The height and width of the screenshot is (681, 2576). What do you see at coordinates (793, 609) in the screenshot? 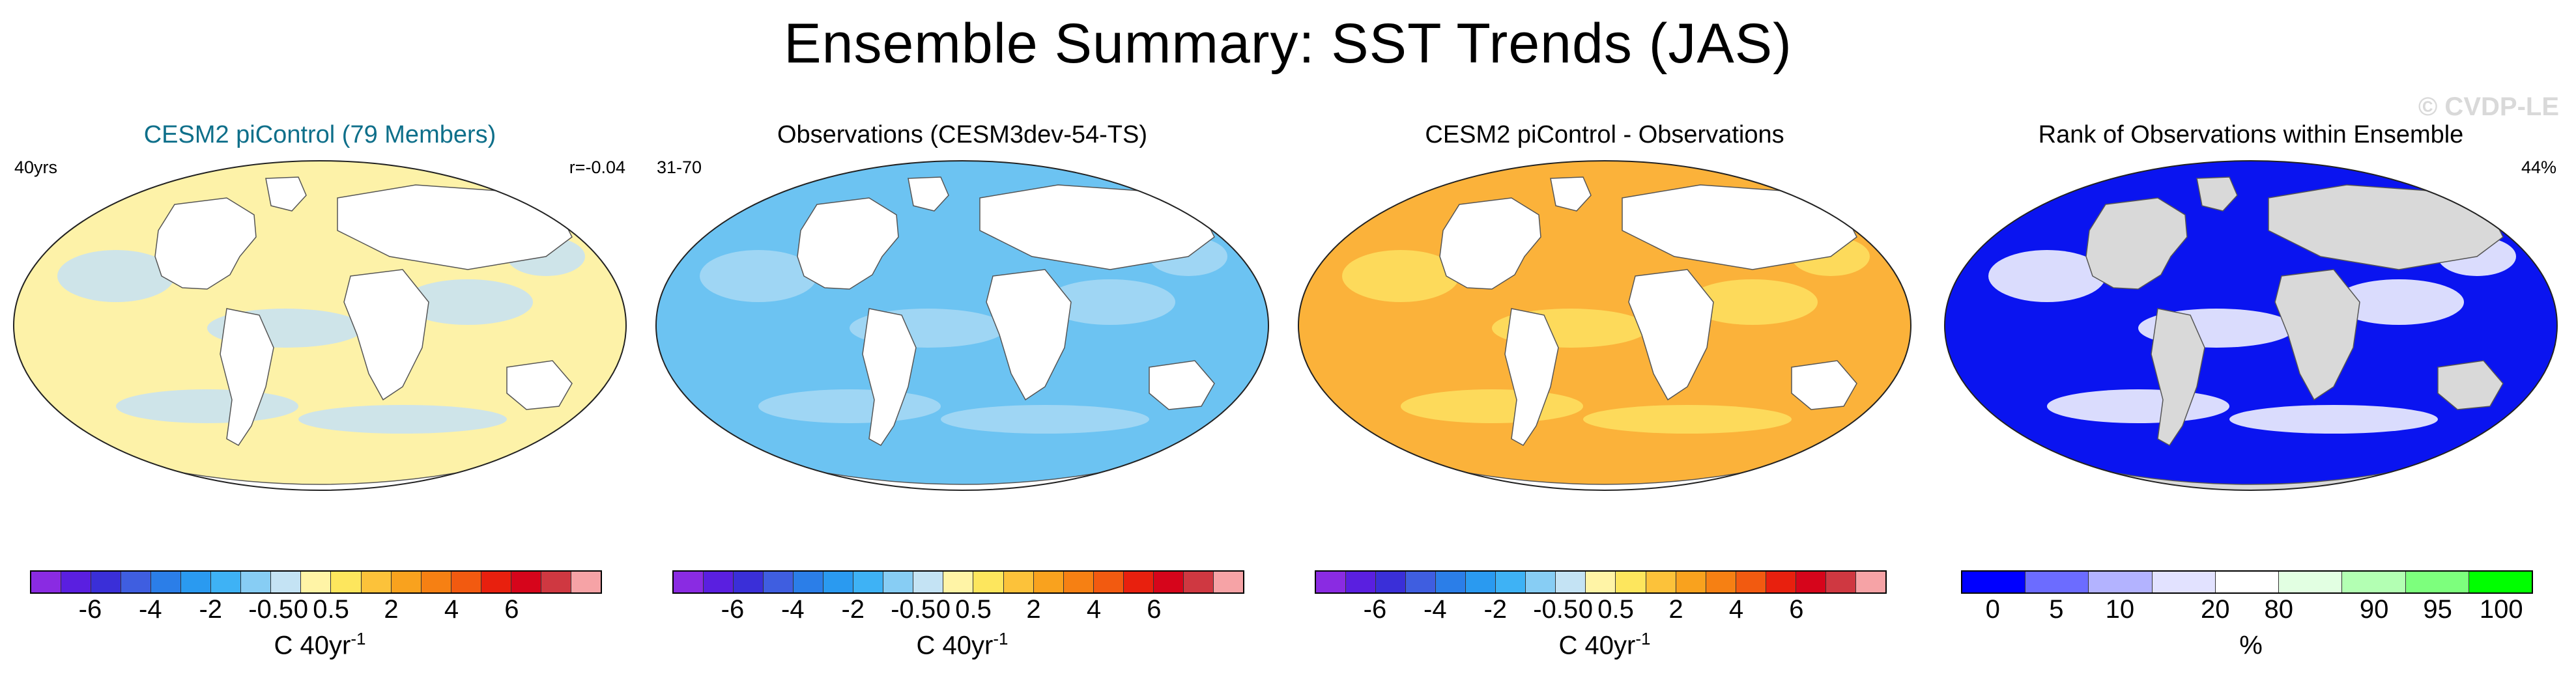
I see `colorbar-tick-label: -4` at bounding box center [793, 609].